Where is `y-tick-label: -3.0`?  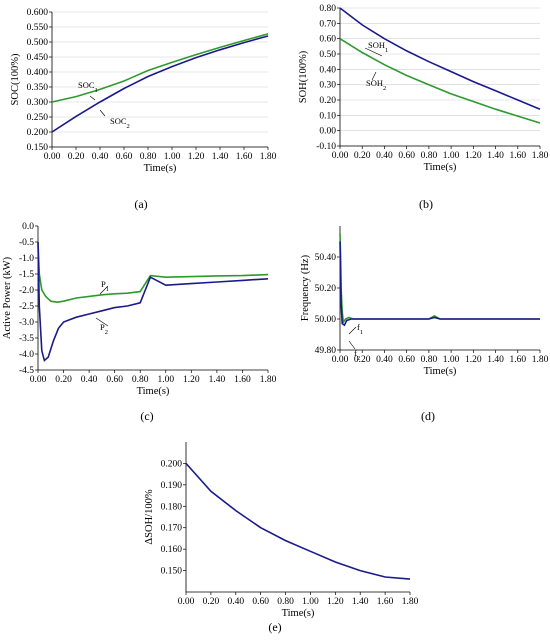 y-tick-label: -3.0 is located at coordinates (26, 323).